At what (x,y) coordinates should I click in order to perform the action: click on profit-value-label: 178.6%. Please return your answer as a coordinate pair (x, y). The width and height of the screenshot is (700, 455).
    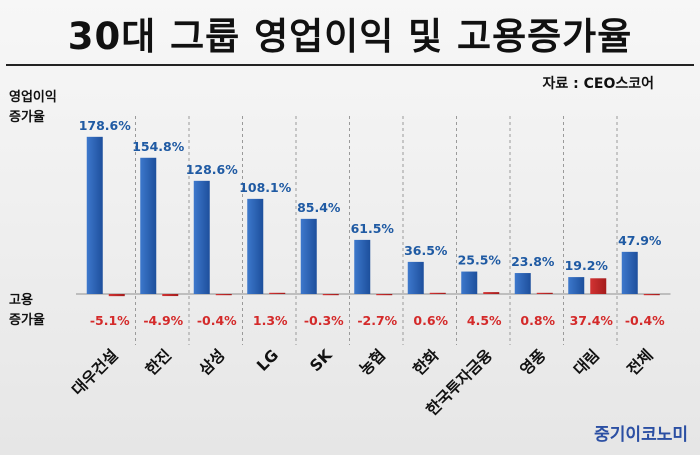
    Looking at the image, I should click on (105, 125).